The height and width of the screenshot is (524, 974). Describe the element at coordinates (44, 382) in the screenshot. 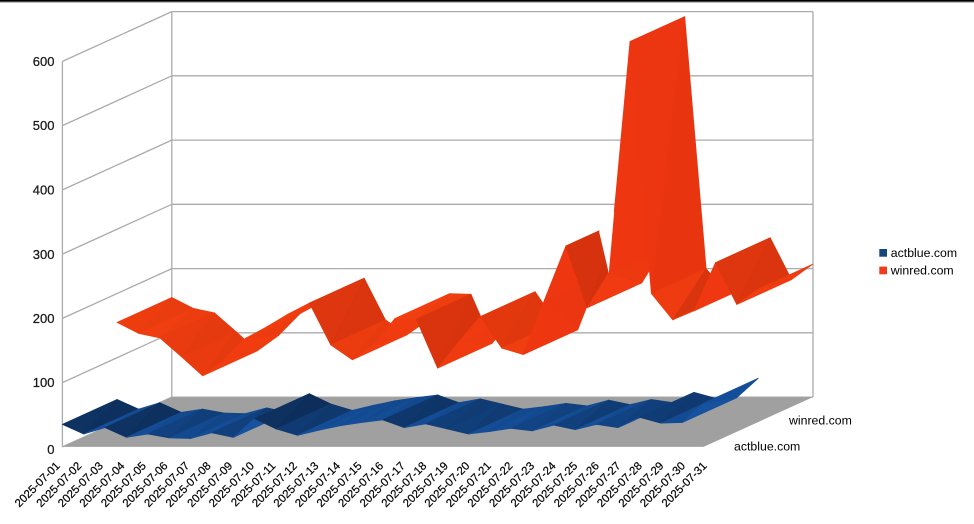

I see `svg-text: 100` at that location.